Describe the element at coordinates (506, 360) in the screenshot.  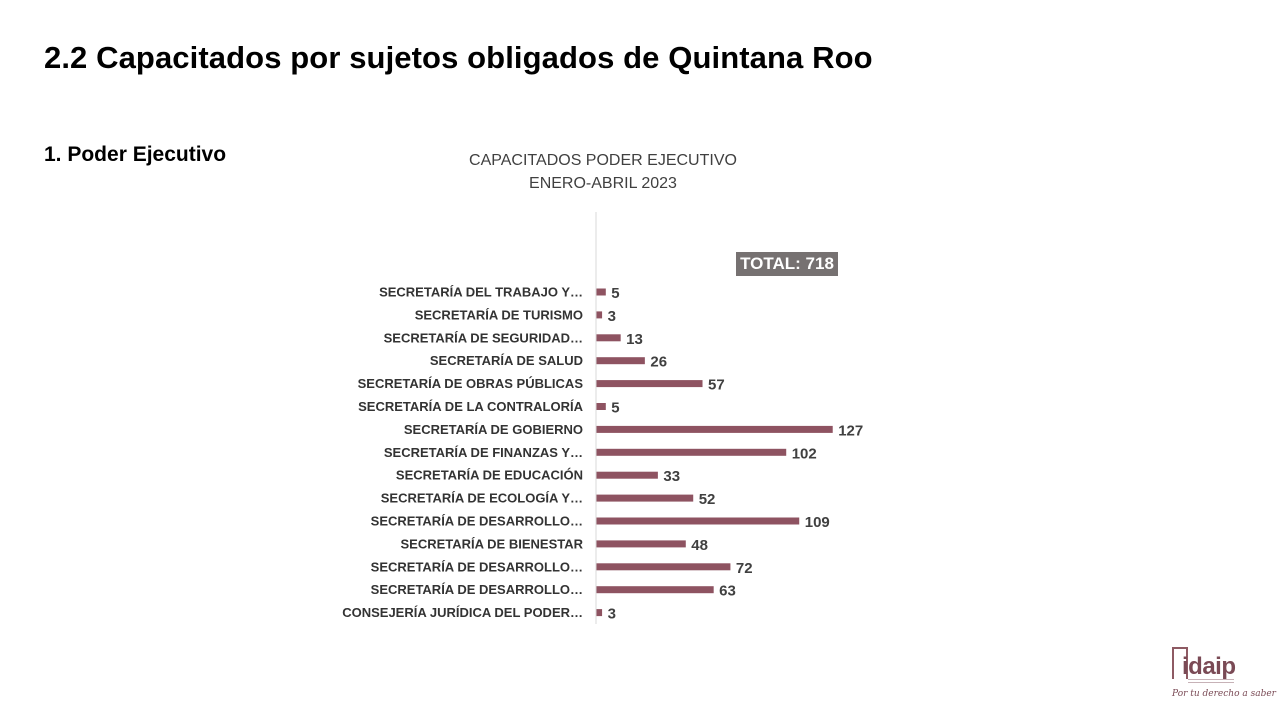
I see `category-label: SECRETARÍA DE SALUD` at that location.